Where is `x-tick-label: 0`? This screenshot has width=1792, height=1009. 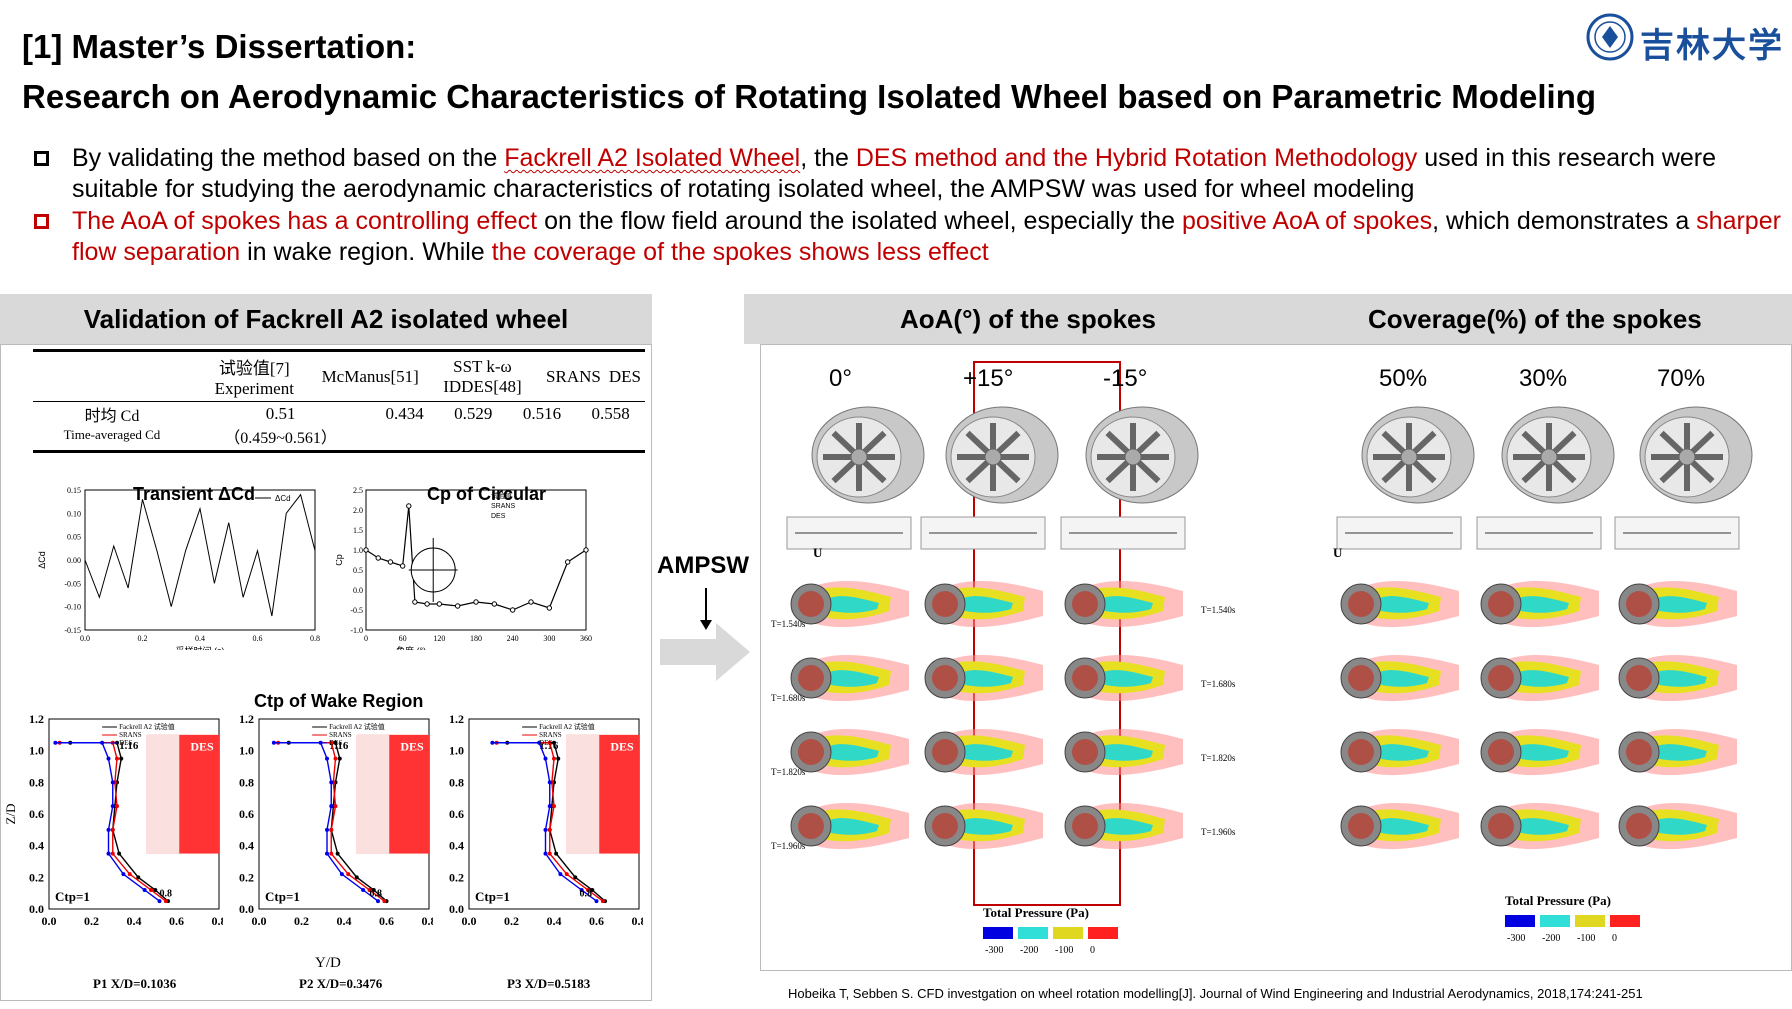
x-tick-label: 0 is located at coordinates (366, 638).